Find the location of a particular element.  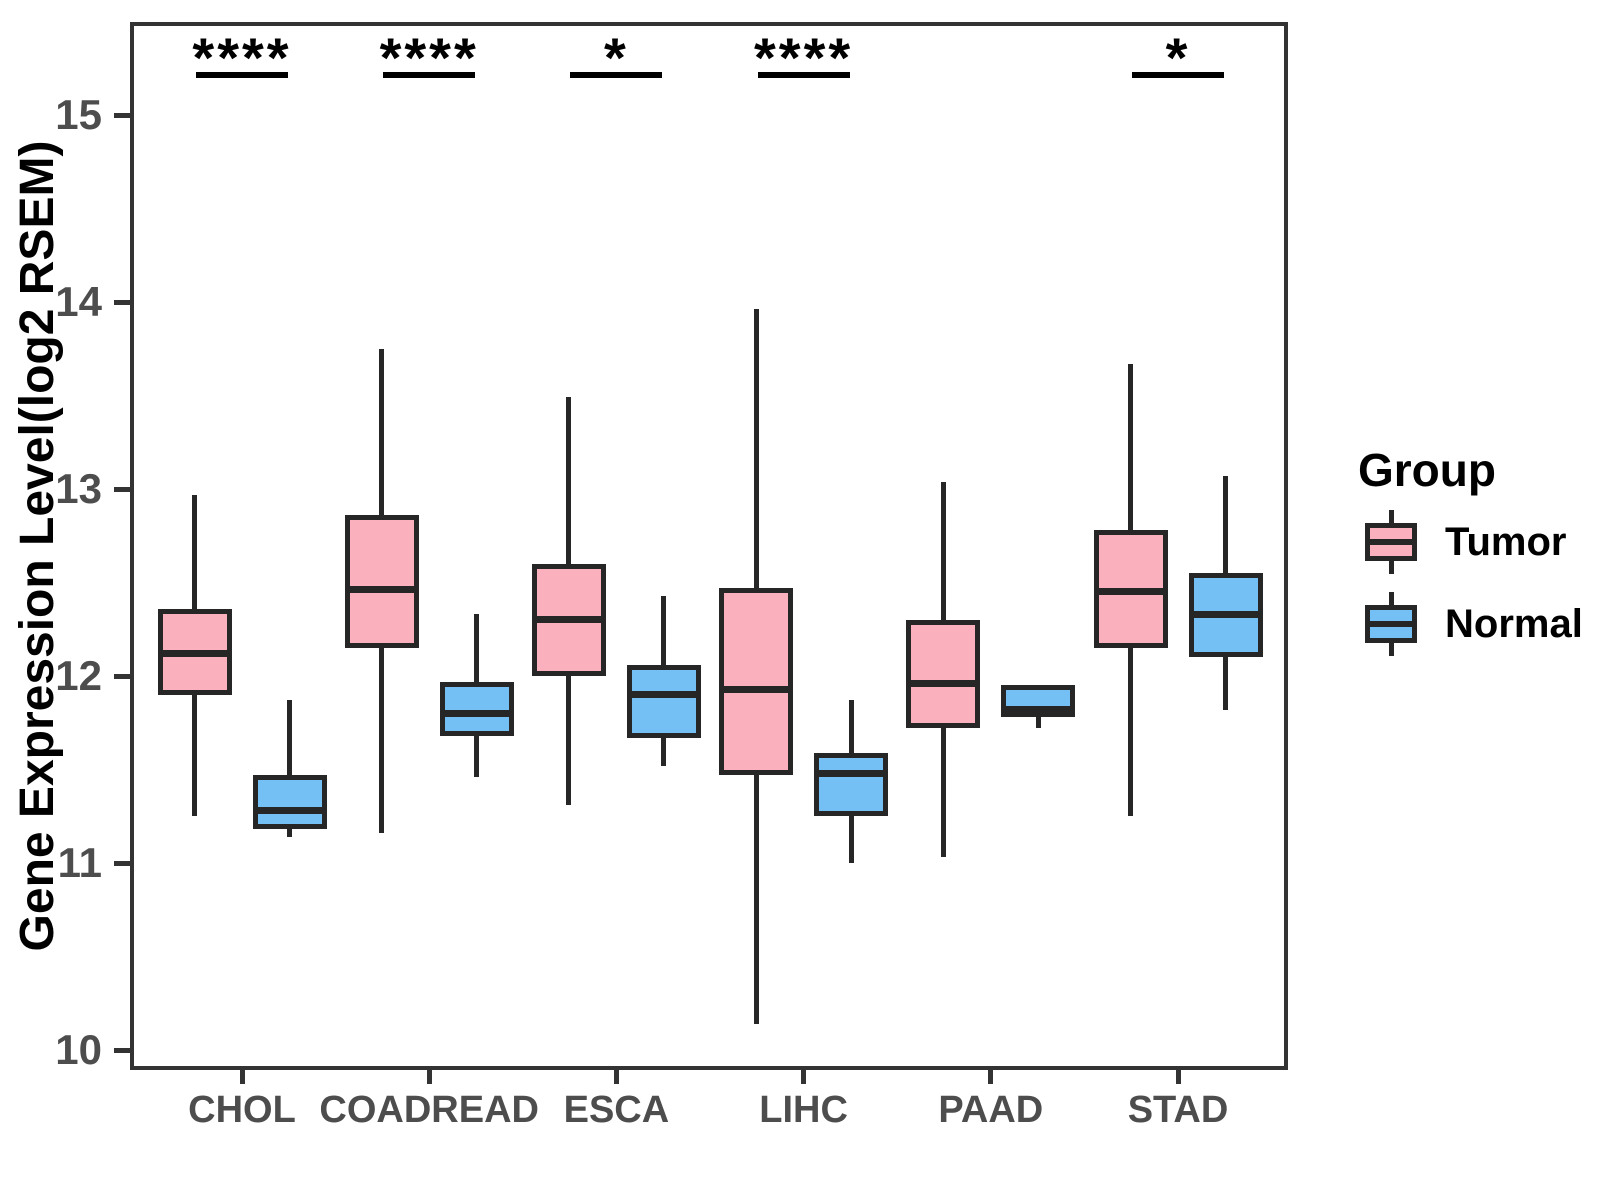

y-tick-label: 12 is located at coordinates (78, 675).